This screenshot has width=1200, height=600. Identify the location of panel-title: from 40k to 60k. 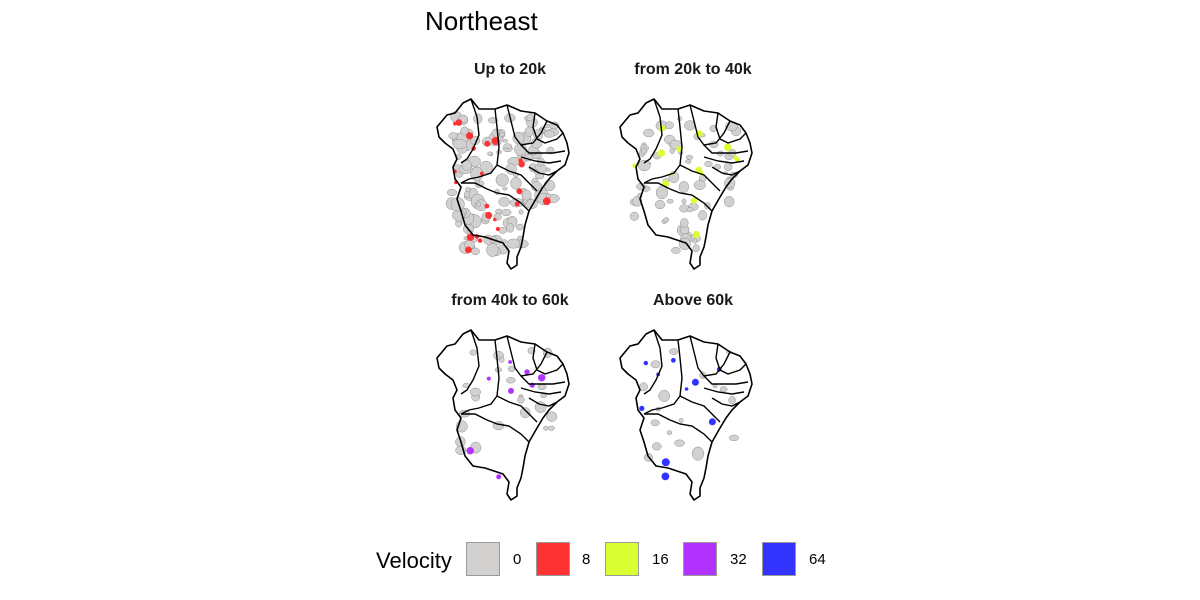
(510, 300).